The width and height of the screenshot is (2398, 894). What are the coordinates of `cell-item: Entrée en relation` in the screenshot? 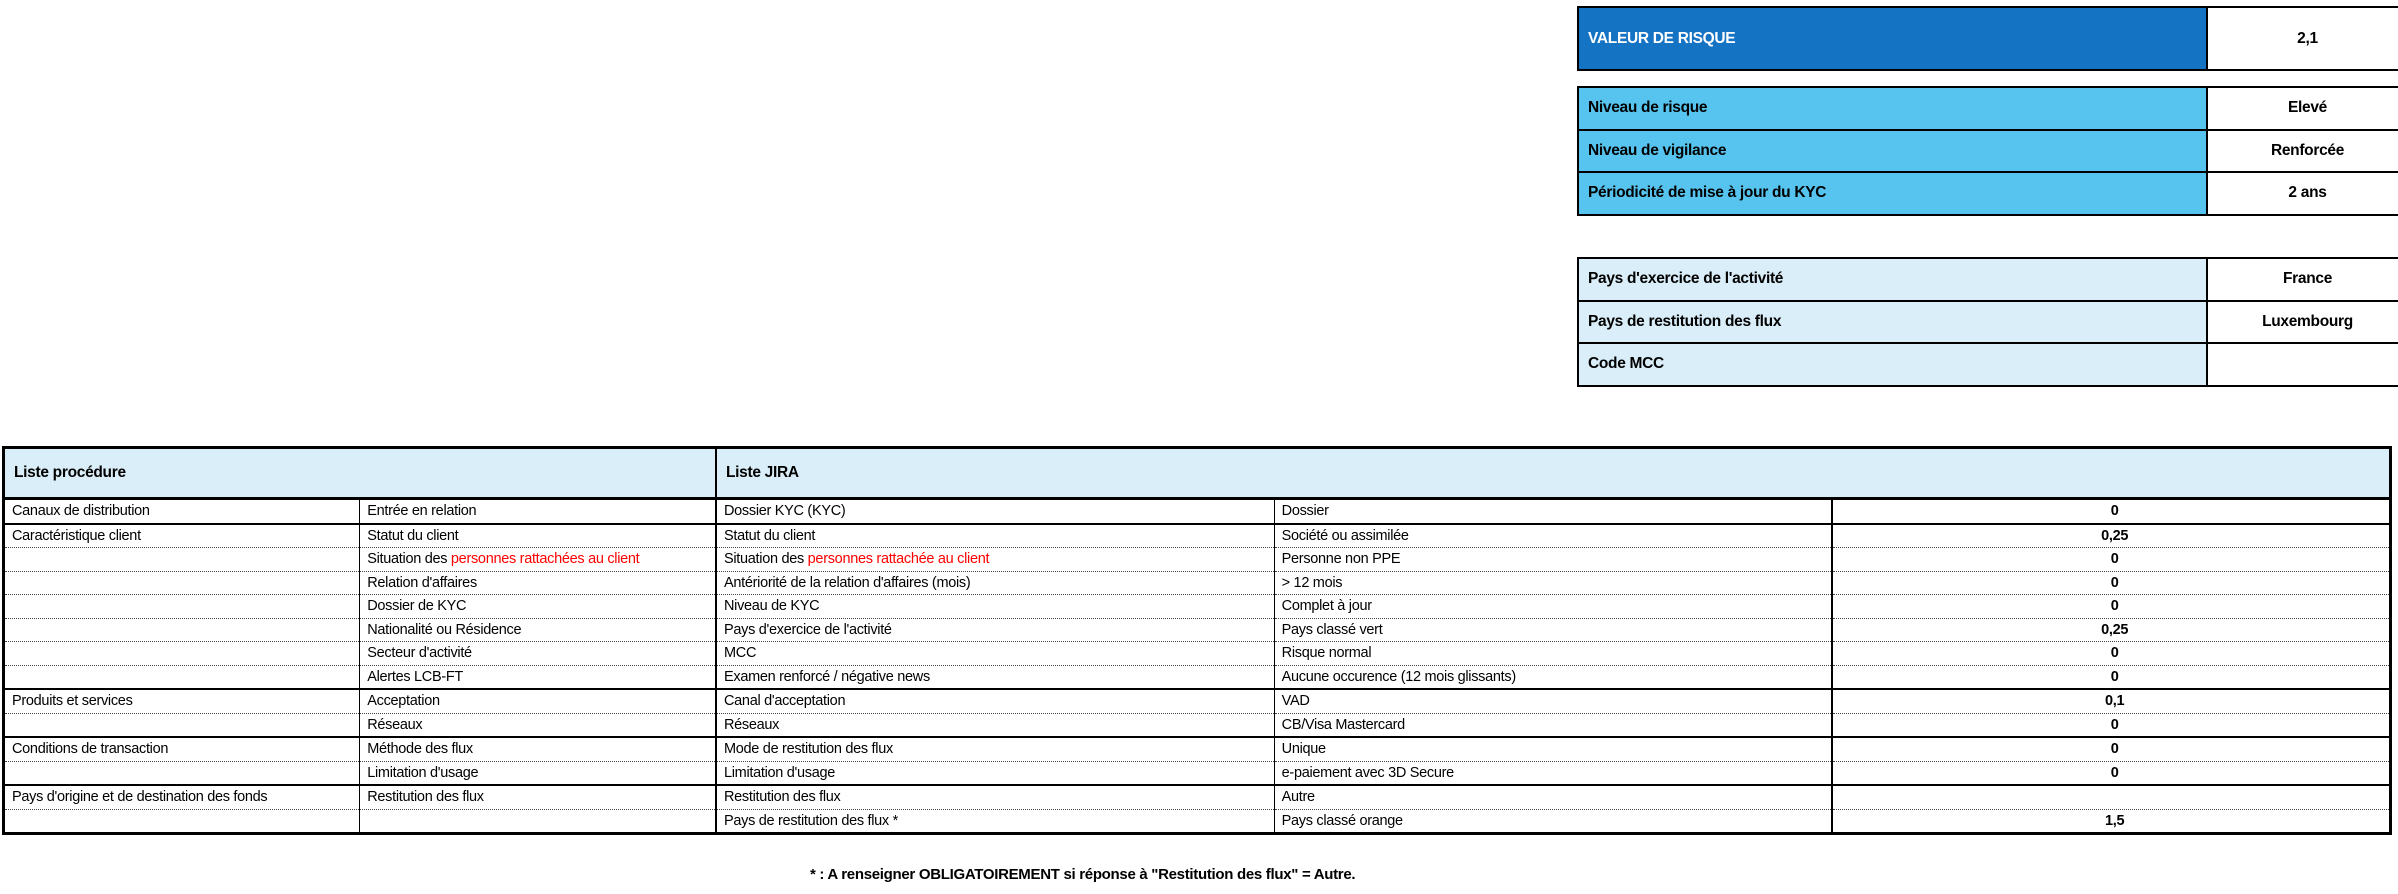 It's located at (538, 511).